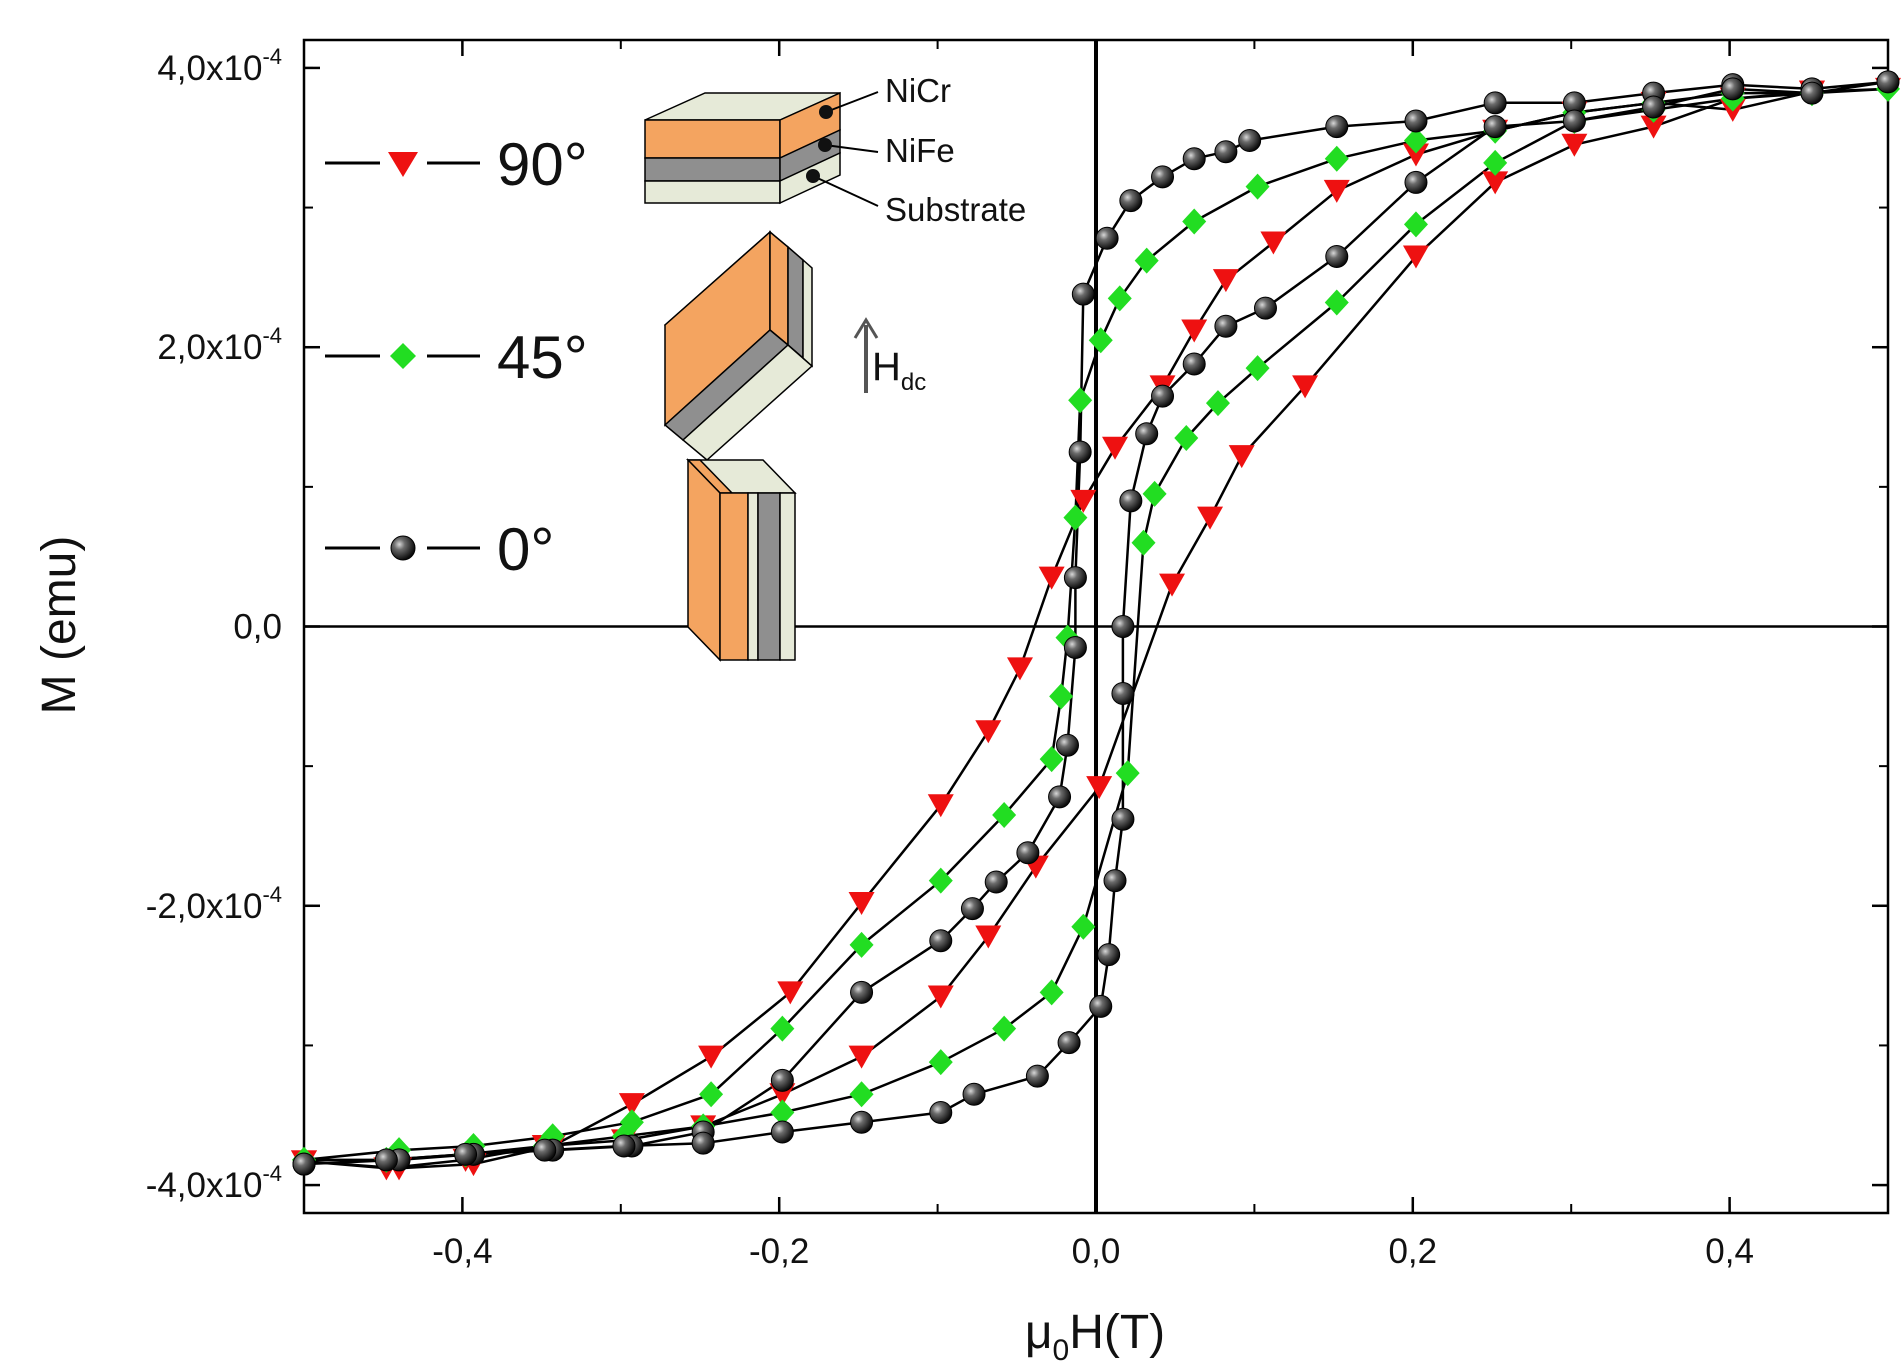 Image resolution: width=1903 pixels, height=1367 pixels. What do you see at coordinates (59, 625) in the screenshot?
I see `y-axis-label: M (emu)` at bounding box center [59, 625].